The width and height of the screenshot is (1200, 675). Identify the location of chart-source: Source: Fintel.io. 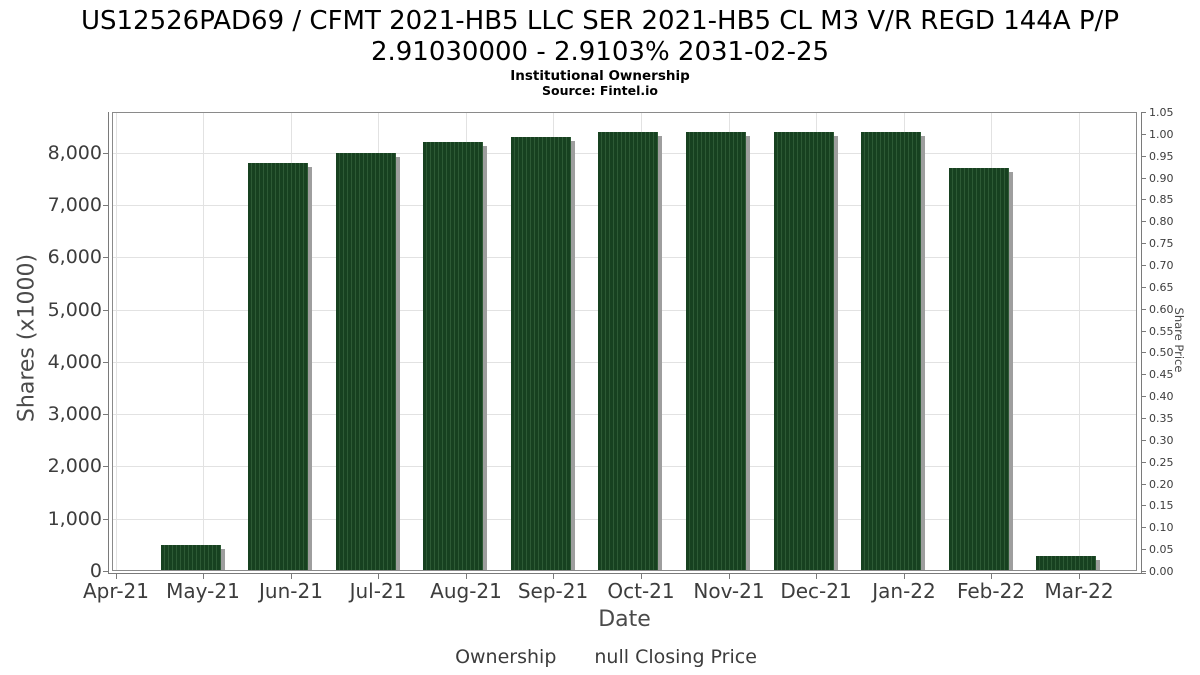
(600, 90).